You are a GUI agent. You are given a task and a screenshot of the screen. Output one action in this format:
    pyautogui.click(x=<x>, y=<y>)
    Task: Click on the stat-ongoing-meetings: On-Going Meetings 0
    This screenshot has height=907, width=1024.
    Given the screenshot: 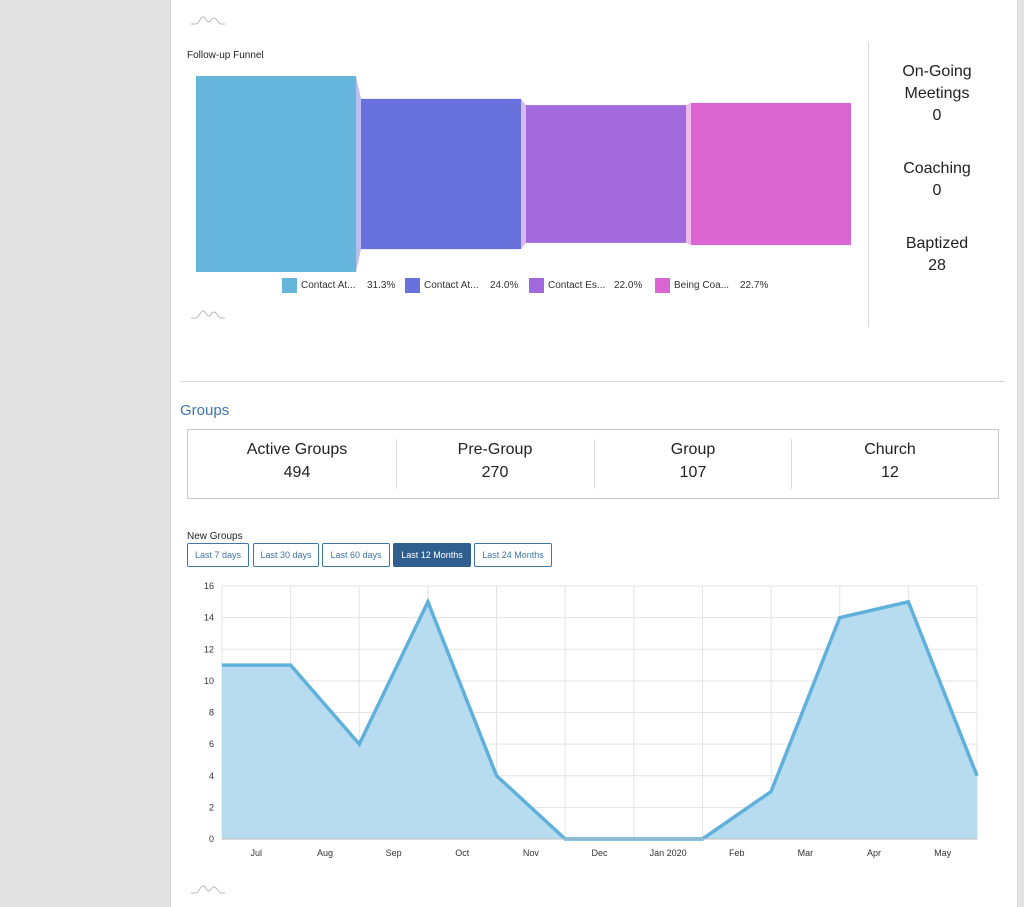 What is the action you would take?
    pyautogui.click(x=937, y=94)
    